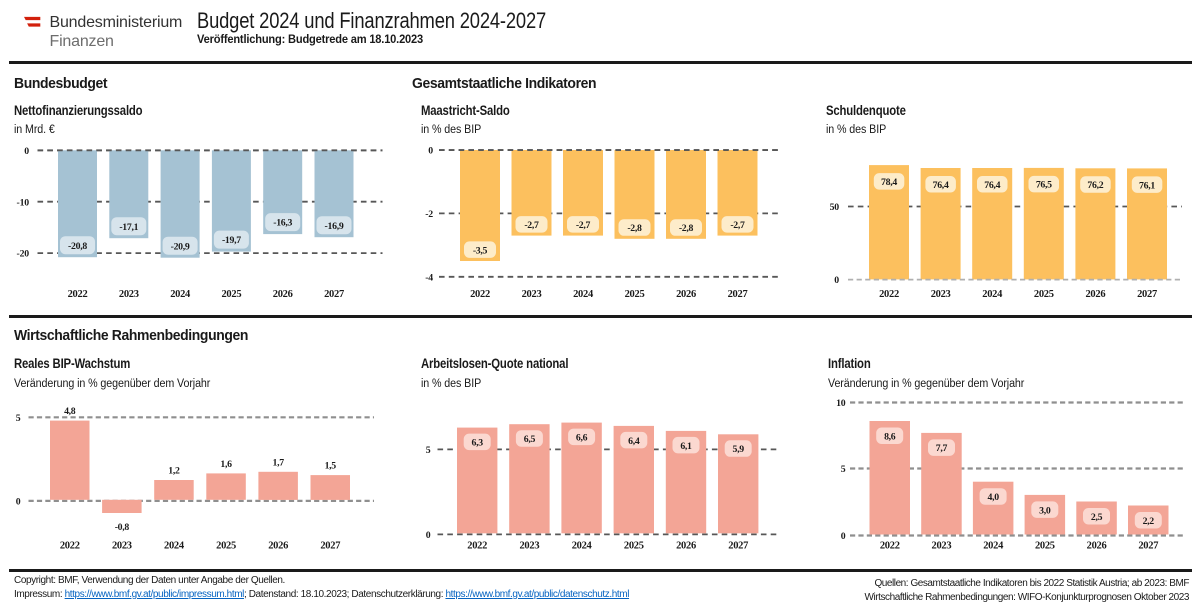  I want to click on svg-text: 6,6, so click(582, 437).